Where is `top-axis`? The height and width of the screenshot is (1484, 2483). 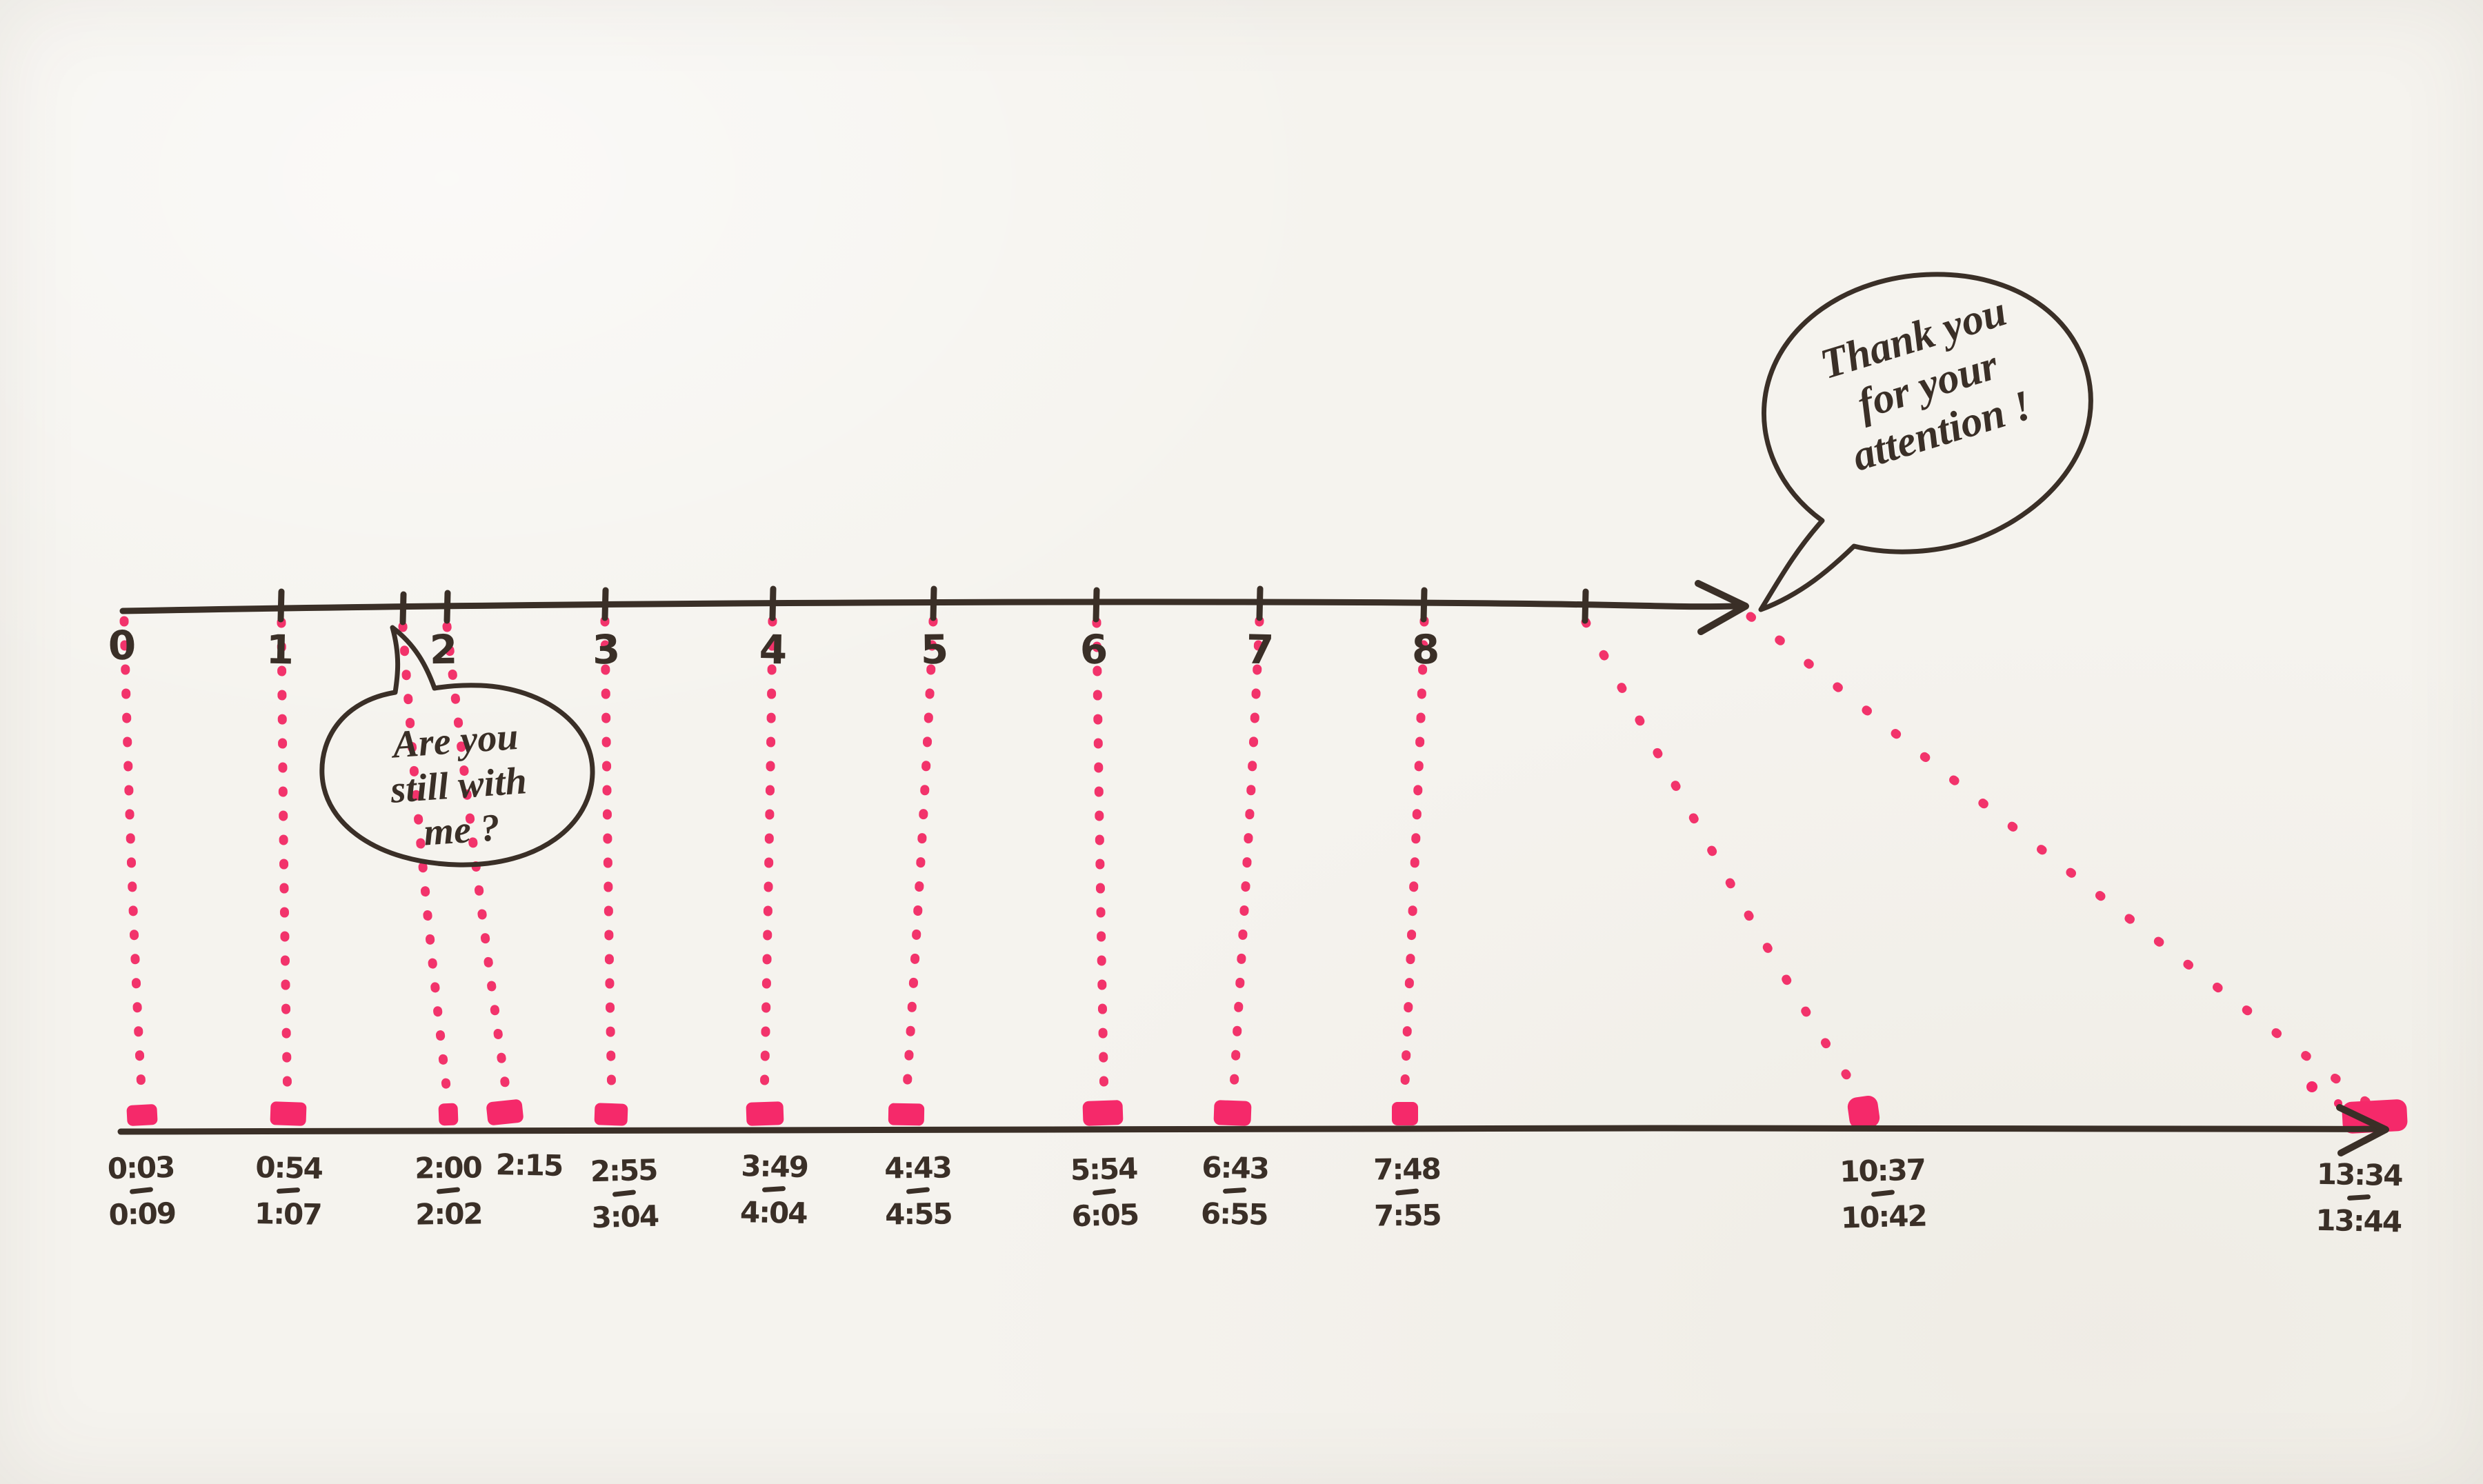
top-axis is located at coordinates (934, 607).